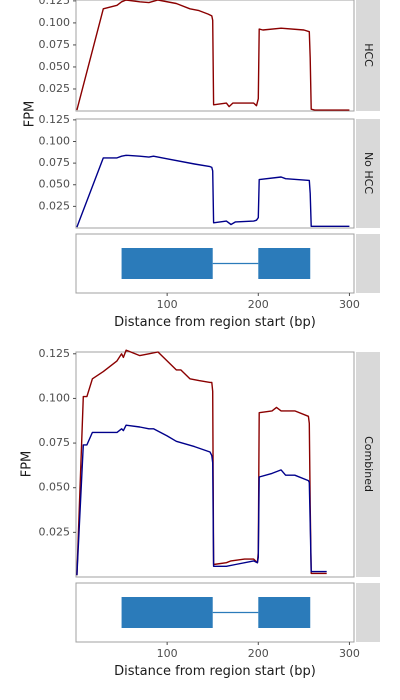 The width and height of the screenshot is (400, 700). Describe the element at coordinates (167, 653) in the screenshot. I see `xtick-label-bottom-0: 100` at that location.